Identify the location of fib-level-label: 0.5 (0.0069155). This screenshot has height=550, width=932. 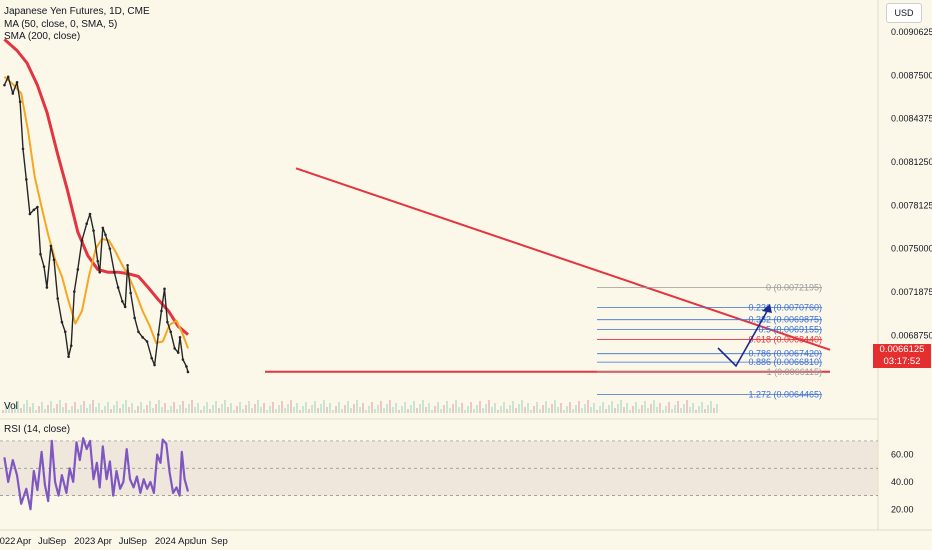
(790, 330).